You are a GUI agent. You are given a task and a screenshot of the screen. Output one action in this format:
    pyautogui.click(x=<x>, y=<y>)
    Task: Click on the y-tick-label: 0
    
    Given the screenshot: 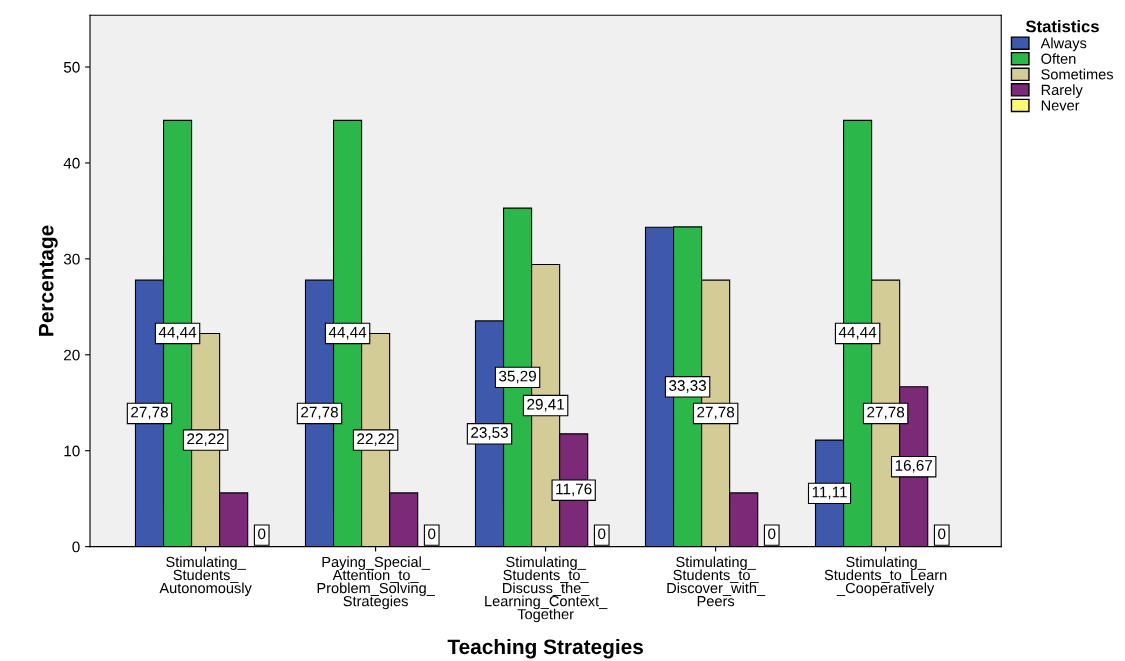 What is the action you would take?
    pyautogui.click(x=76, y=547)
    